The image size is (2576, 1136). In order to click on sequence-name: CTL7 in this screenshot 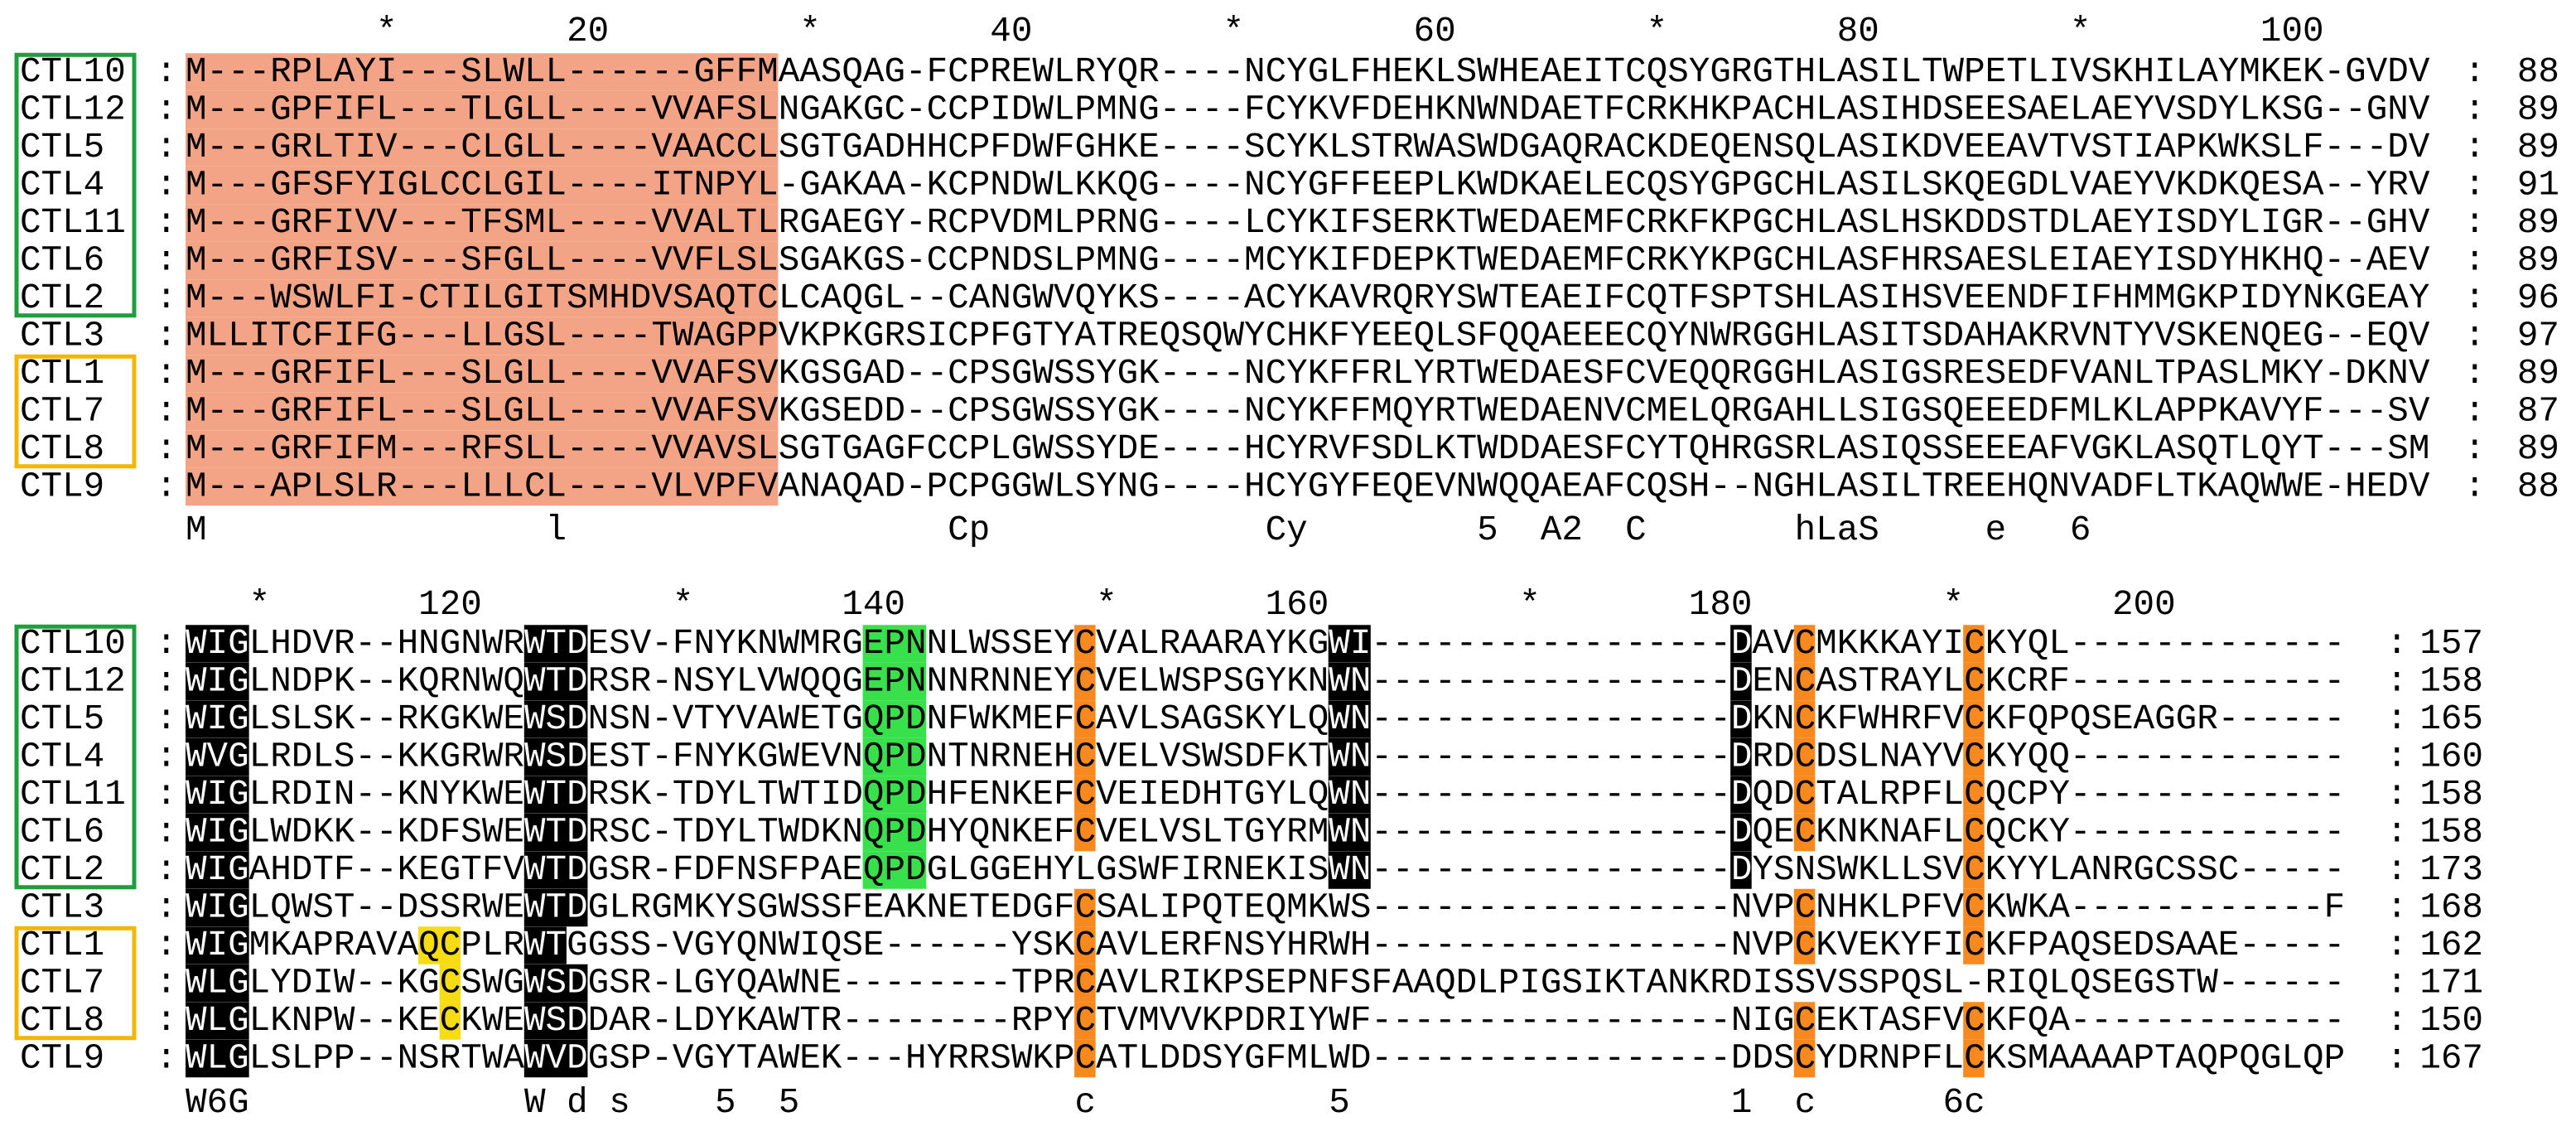, I will do `click(62, 983)`.